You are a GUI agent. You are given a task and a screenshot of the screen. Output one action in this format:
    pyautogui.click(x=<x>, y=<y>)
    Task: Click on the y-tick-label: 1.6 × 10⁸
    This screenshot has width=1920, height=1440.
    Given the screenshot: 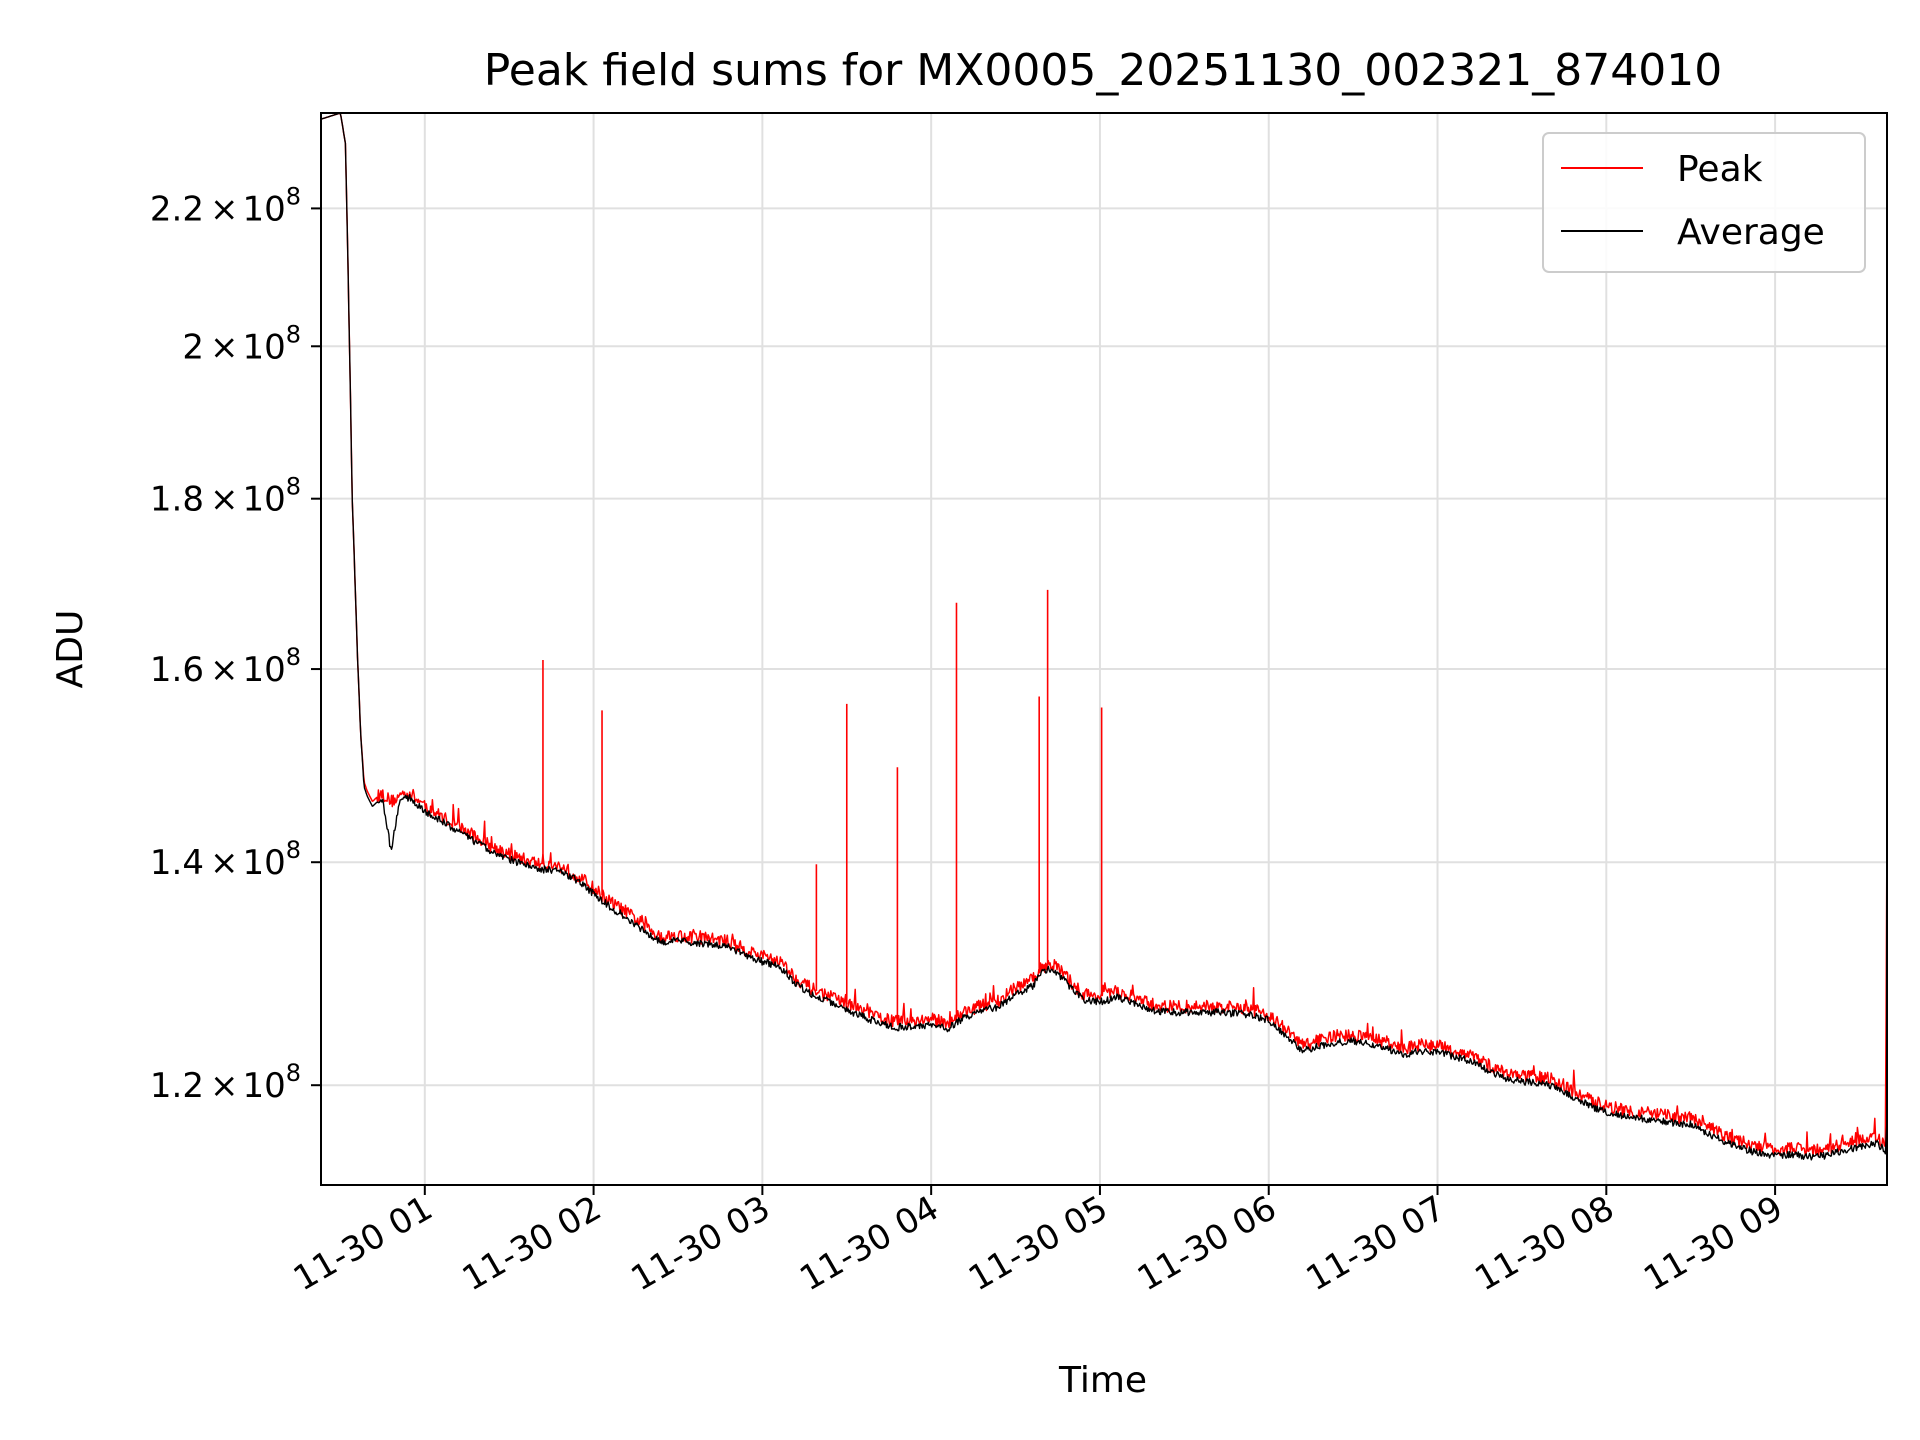 What is the action you would take?
    pyautogui.click(x=225, y=666)
    